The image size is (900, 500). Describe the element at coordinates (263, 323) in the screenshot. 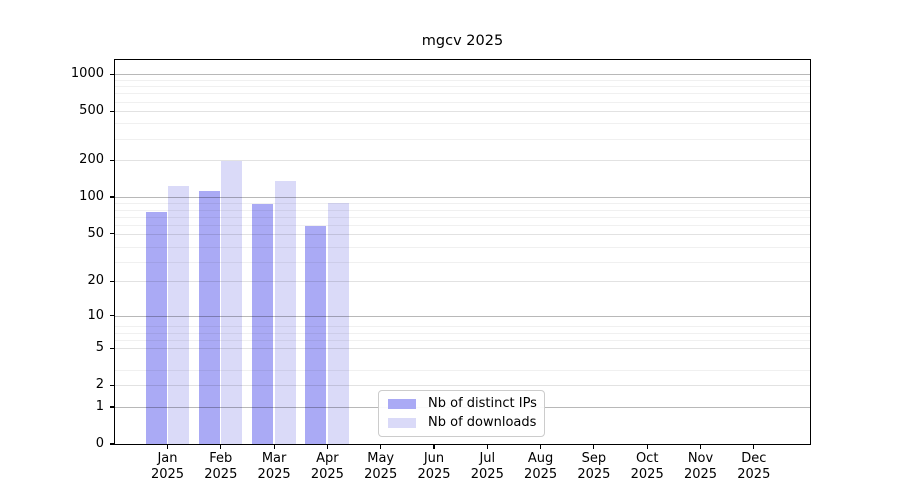

I see `bar-mar-distinct-ips` at that location.